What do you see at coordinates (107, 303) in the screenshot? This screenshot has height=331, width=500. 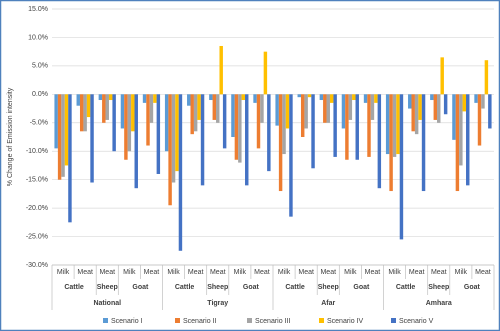 I see `region-label: National` at bounding box center [107, 303].